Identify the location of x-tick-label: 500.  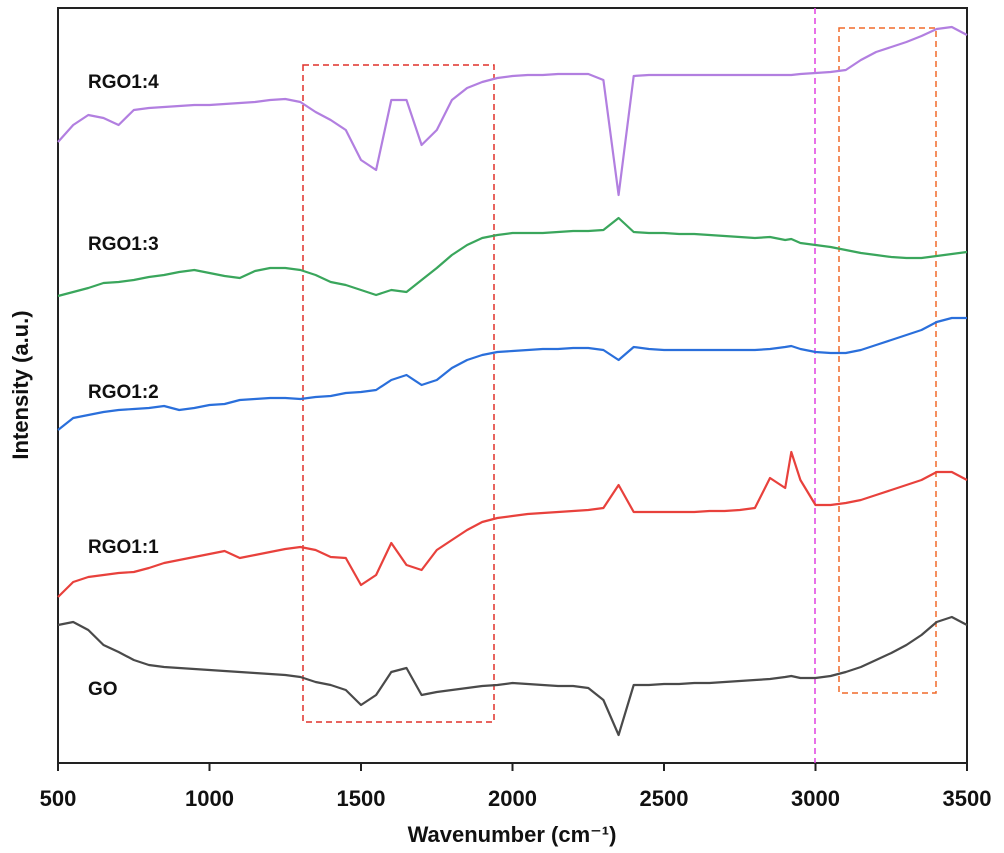
(58, 798).